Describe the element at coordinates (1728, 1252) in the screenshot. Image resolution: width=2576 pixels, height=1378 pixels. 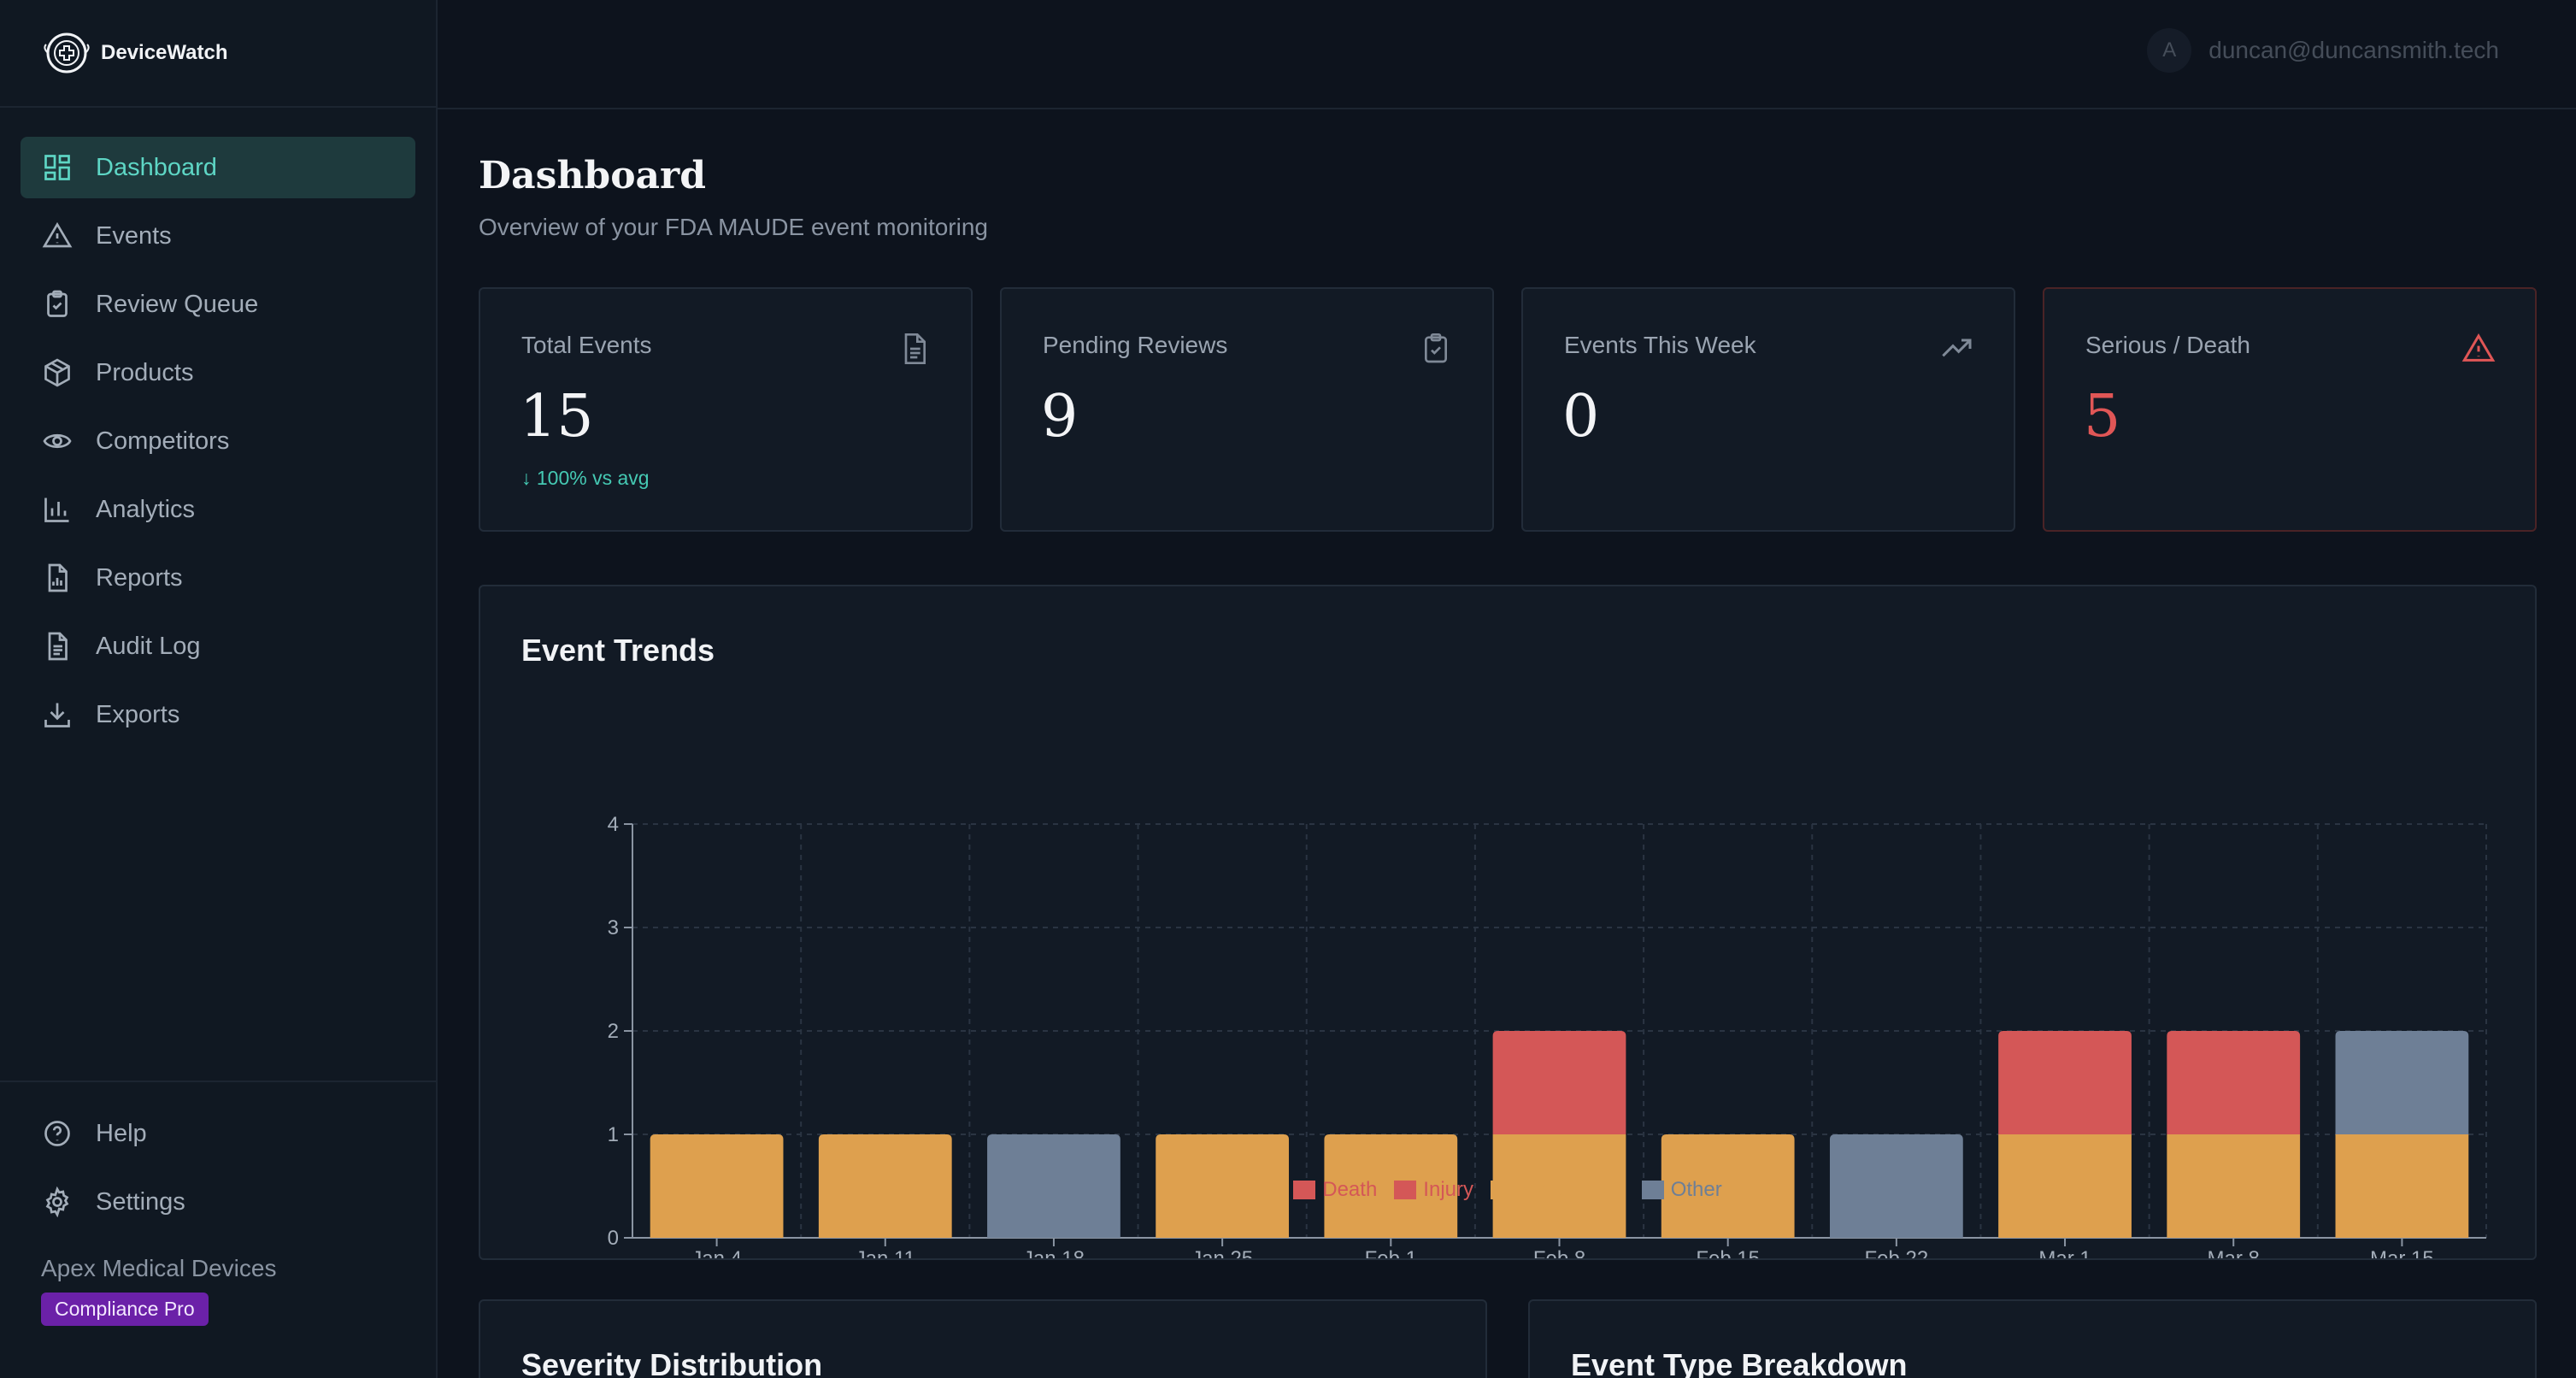
I see `x-tick-label: Feb 15` at that location.